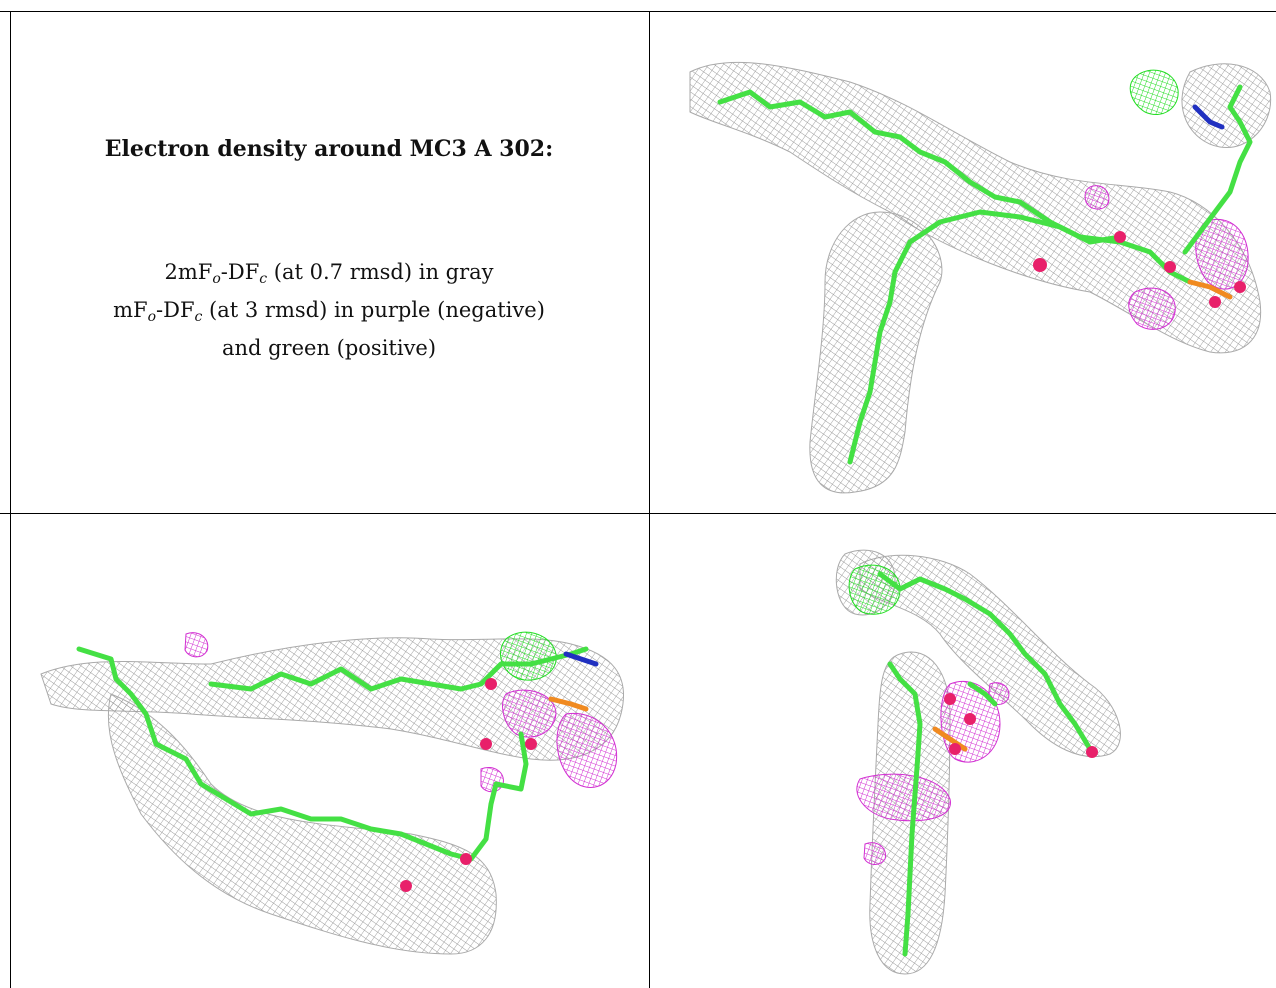 The height and width of the screenshot is (988, 1276). Describe the element at coordinates (175, 310) in the screenshot. I see `legend-2-mid: -DF` at that location.